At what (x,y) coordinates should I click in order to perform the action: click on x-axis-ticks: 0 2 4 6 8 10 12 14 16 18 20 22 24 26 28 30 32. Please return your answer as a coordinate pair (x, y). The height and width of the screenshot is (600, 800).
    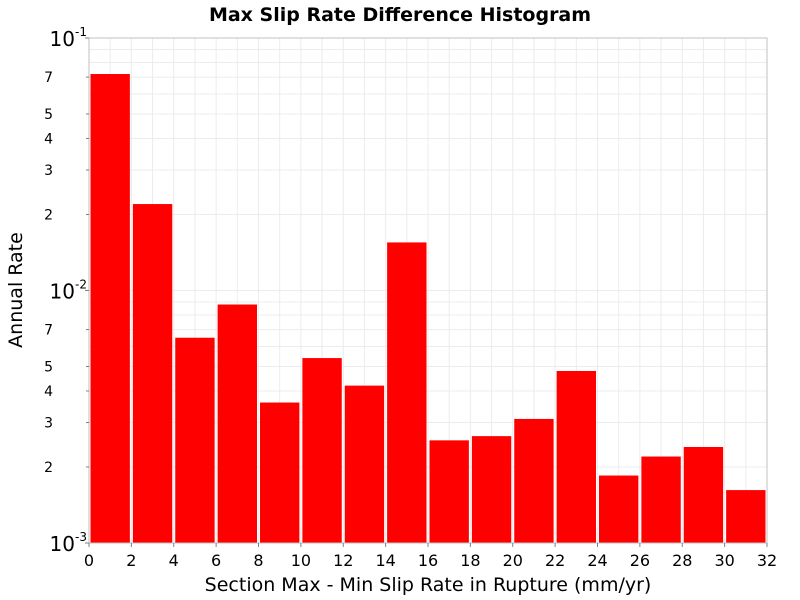
    Looking at the image, I should click on (430, 556).